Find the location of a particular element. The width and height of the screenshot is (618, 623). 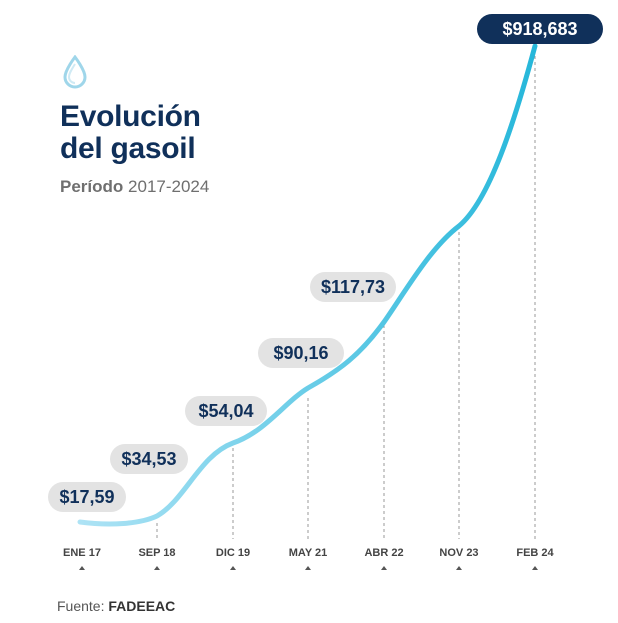

data-label: $54,04 is located at coordinates (226, 411).